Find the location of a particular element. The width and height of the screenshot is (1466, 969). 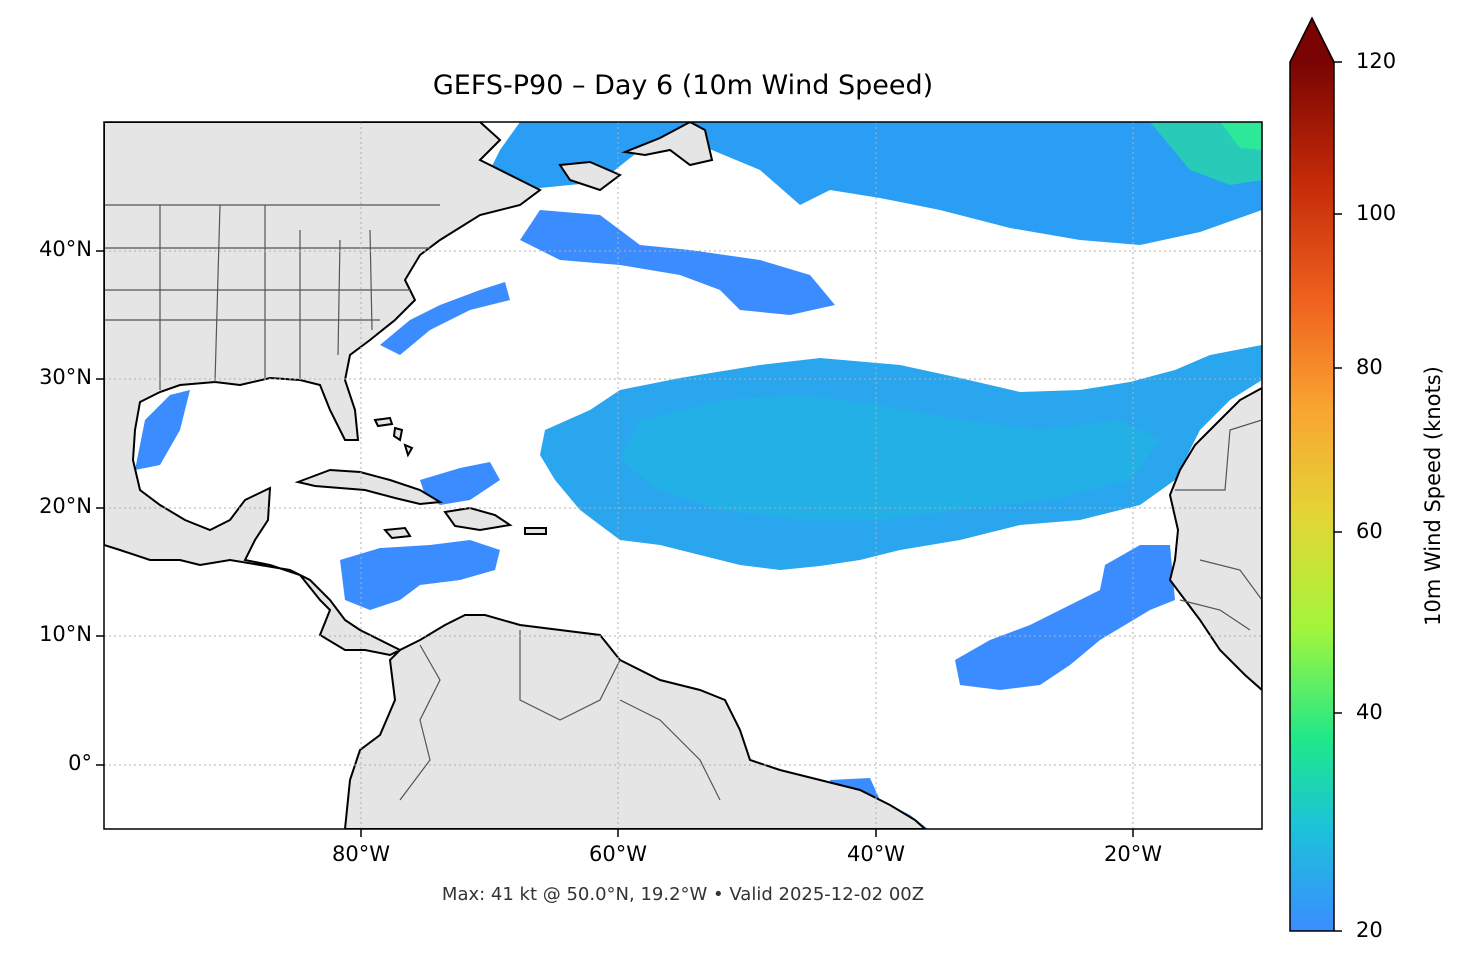

colorbar-label-80: 80 is located at coordinates (1369, 367).